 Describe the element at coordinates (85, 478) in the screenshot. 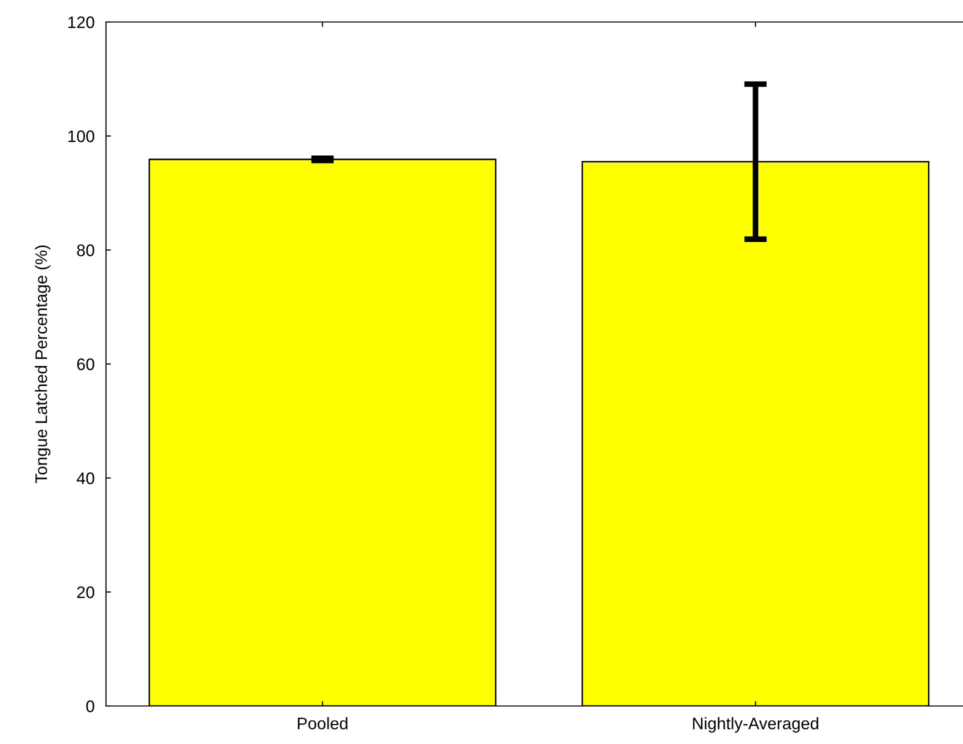

I see `y-tick-label: 40` at that location.